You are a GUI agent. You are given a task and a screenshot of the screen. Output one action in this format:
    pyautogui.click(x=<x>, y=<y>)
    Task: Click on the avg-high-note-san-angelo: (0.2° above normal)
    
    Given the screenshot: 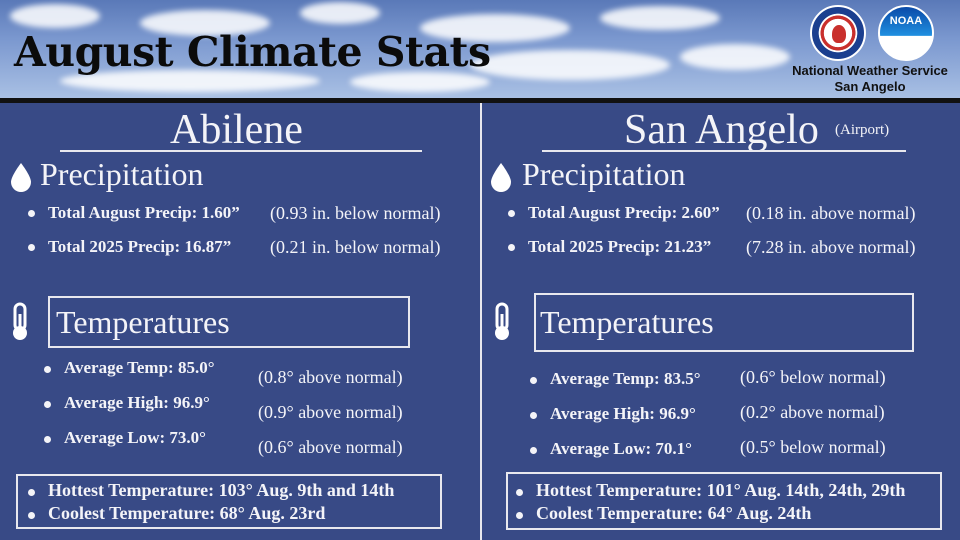 What is the action you would take?
    pyautogui.click(x=812, y=412)
    